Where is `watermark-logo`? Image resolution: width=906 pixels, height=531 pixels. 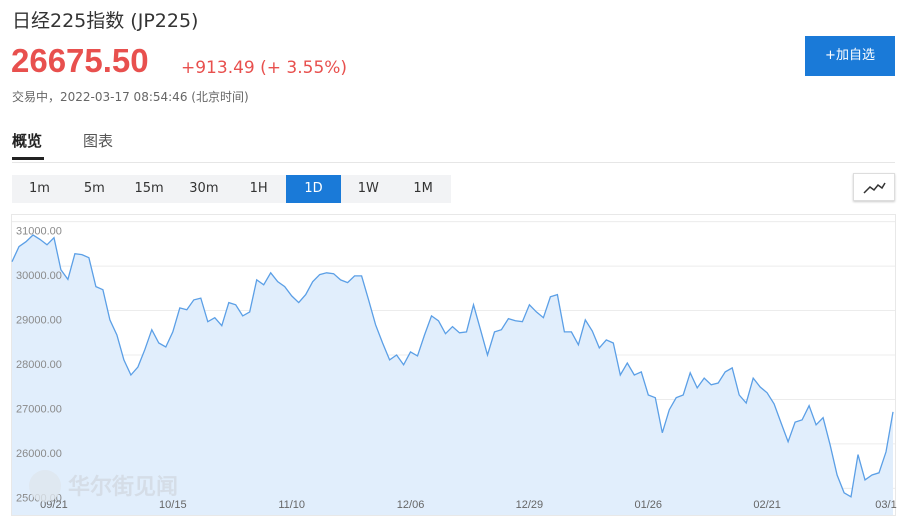
watermark-logo is located at coordinates (45, 486).